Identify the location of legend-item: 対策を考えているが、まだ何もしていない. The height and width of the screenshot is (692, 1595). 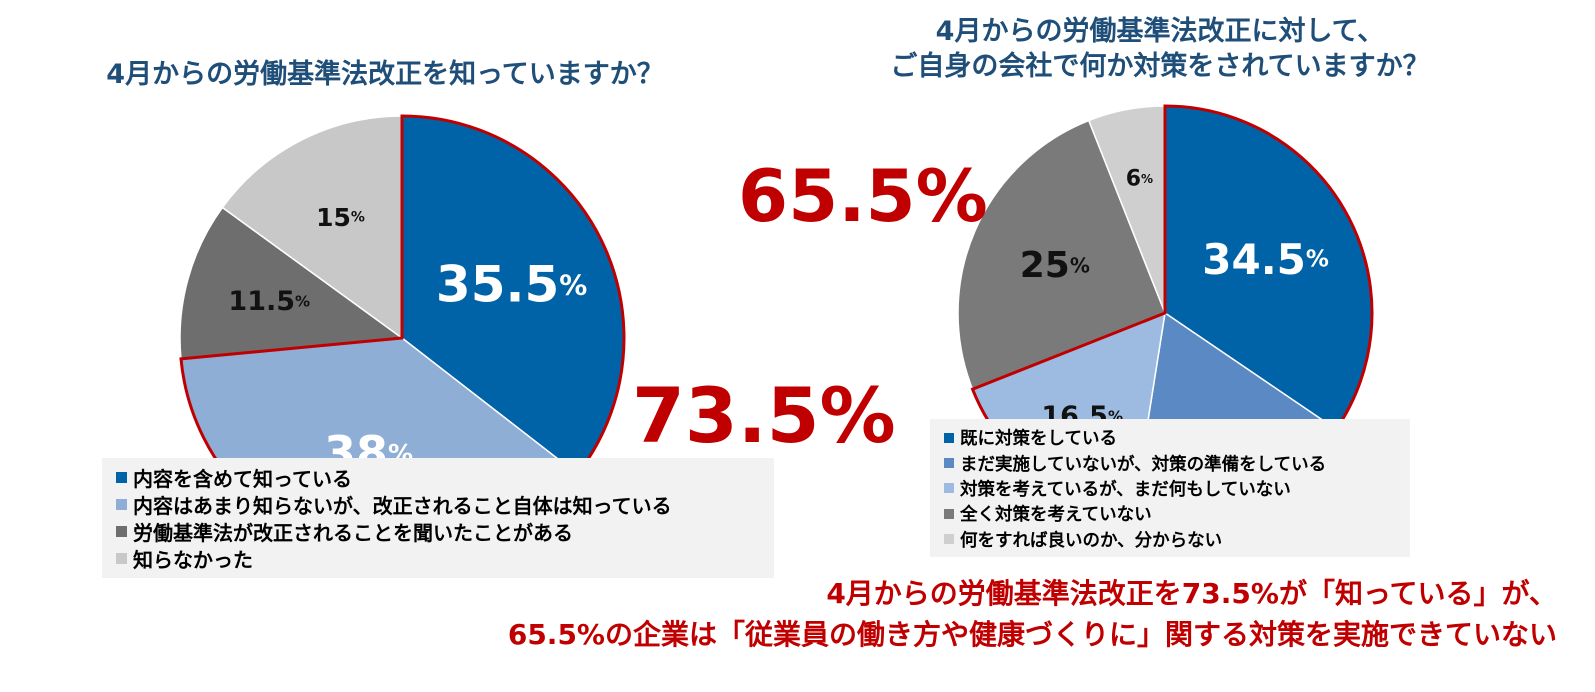
(1172, 488).